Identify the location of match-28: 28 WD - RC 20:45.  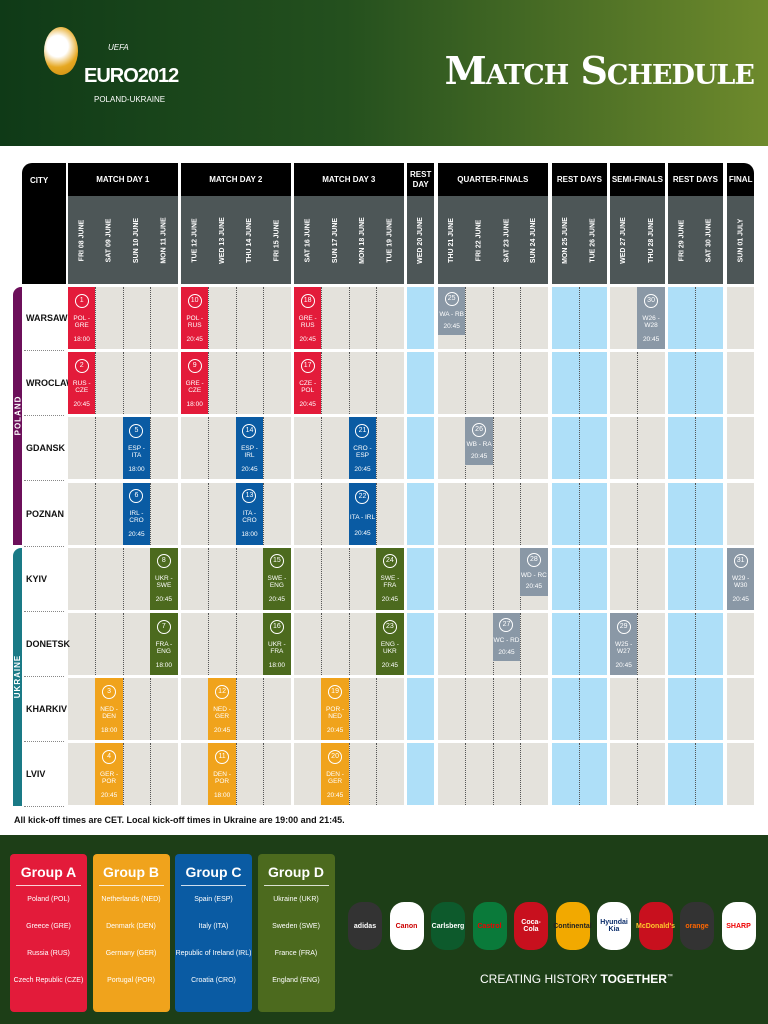
(534, 571).